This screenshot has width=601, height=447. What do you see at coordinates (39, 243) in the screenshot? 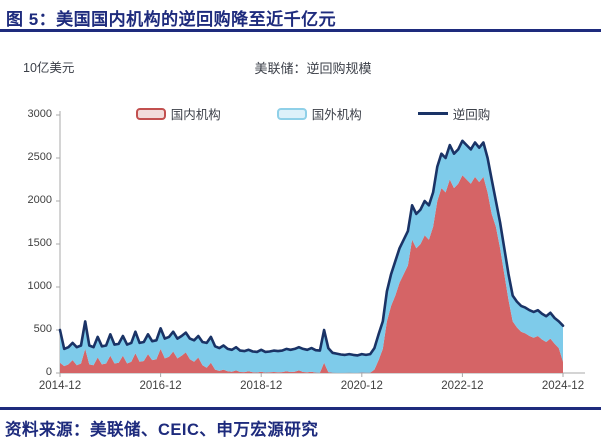
I see `y-tick-label: 1500` at bounding box center [39, 243].